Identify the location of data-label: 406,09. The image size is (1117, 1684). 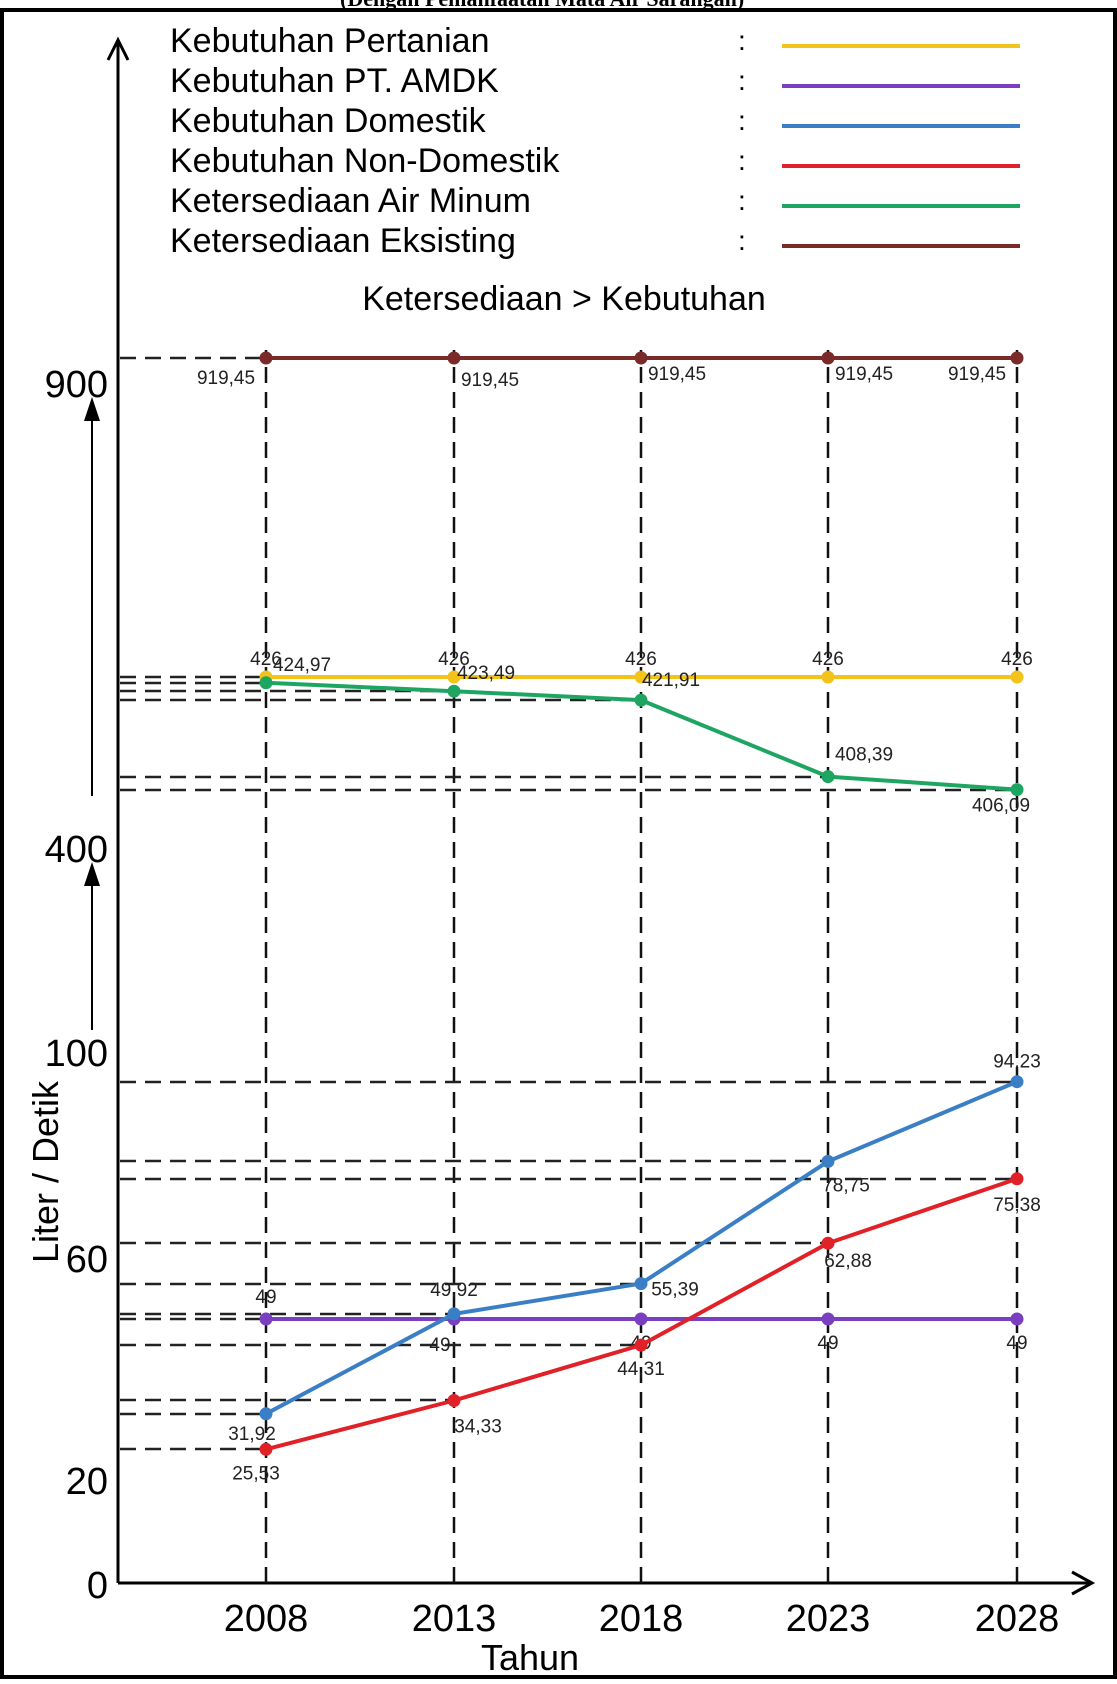
(1001, 806).